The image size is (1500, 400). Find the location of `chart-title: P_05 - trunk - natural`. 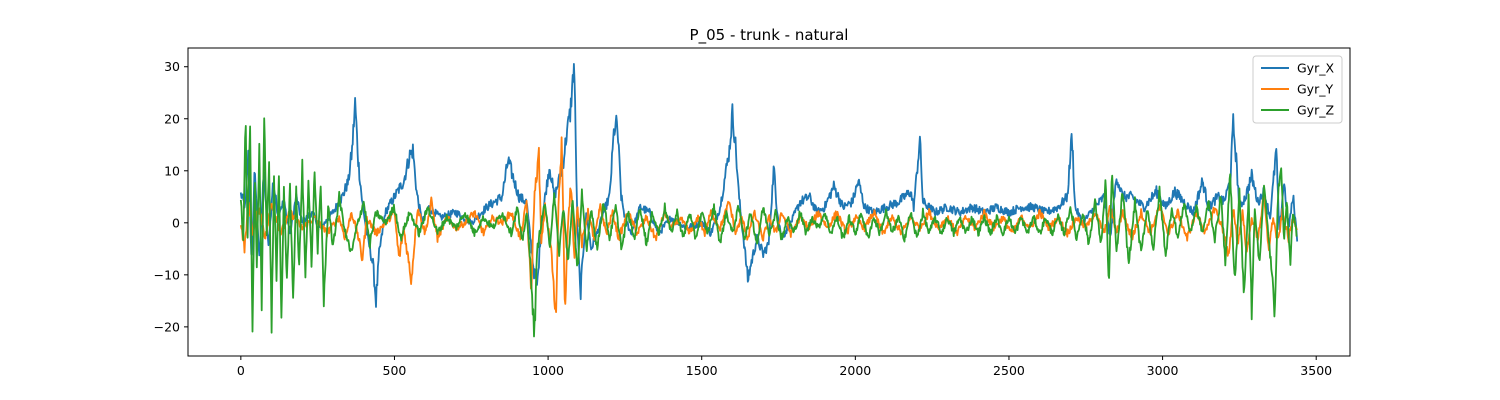

chart-title: P_05 - trunk - natural is located at coordinates (769, 35).